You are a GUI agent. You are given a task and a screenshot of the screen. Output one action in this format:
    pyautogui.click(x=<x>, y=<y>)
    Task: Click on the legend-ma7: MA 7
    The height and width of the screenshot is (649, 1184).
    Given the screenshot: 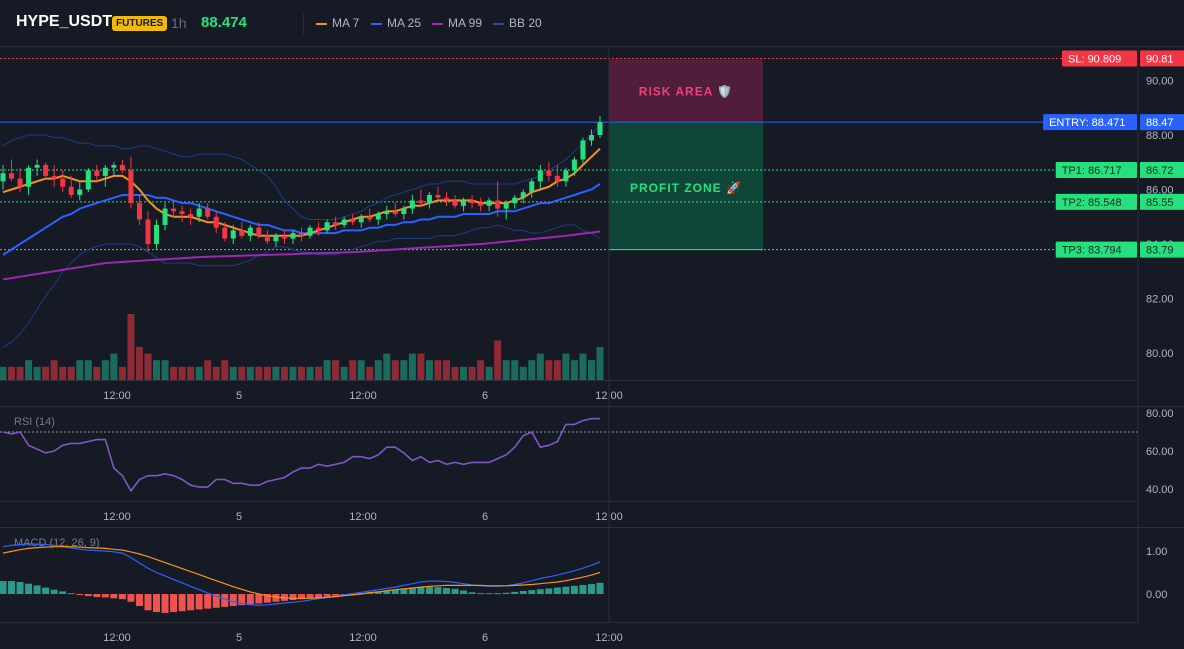 What is the action you would take?
    pyautogui.click(x=337, y=23)
    